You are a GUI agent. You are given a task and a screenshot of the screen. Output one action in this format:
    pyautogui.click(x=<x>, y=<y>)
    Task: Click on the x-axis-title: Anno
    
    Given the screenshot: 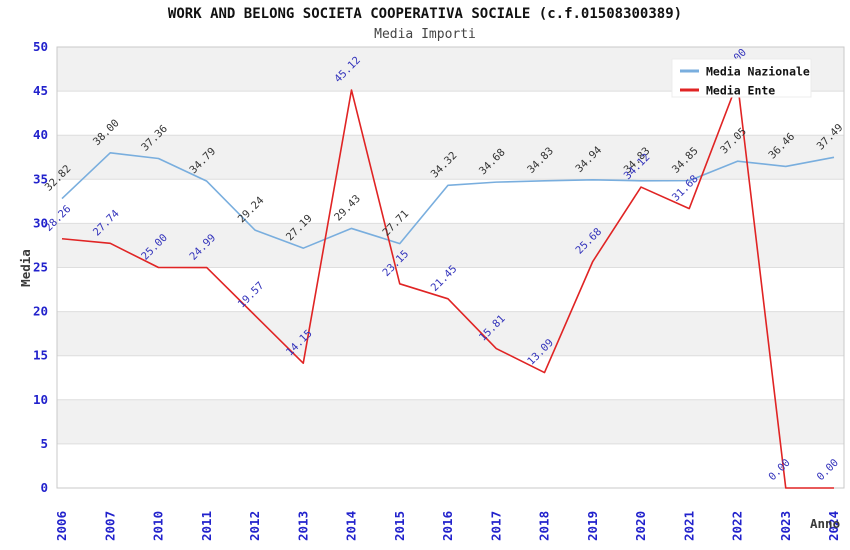 What is the action you would take?
    pyautogui.click(x=825, y=523)
    